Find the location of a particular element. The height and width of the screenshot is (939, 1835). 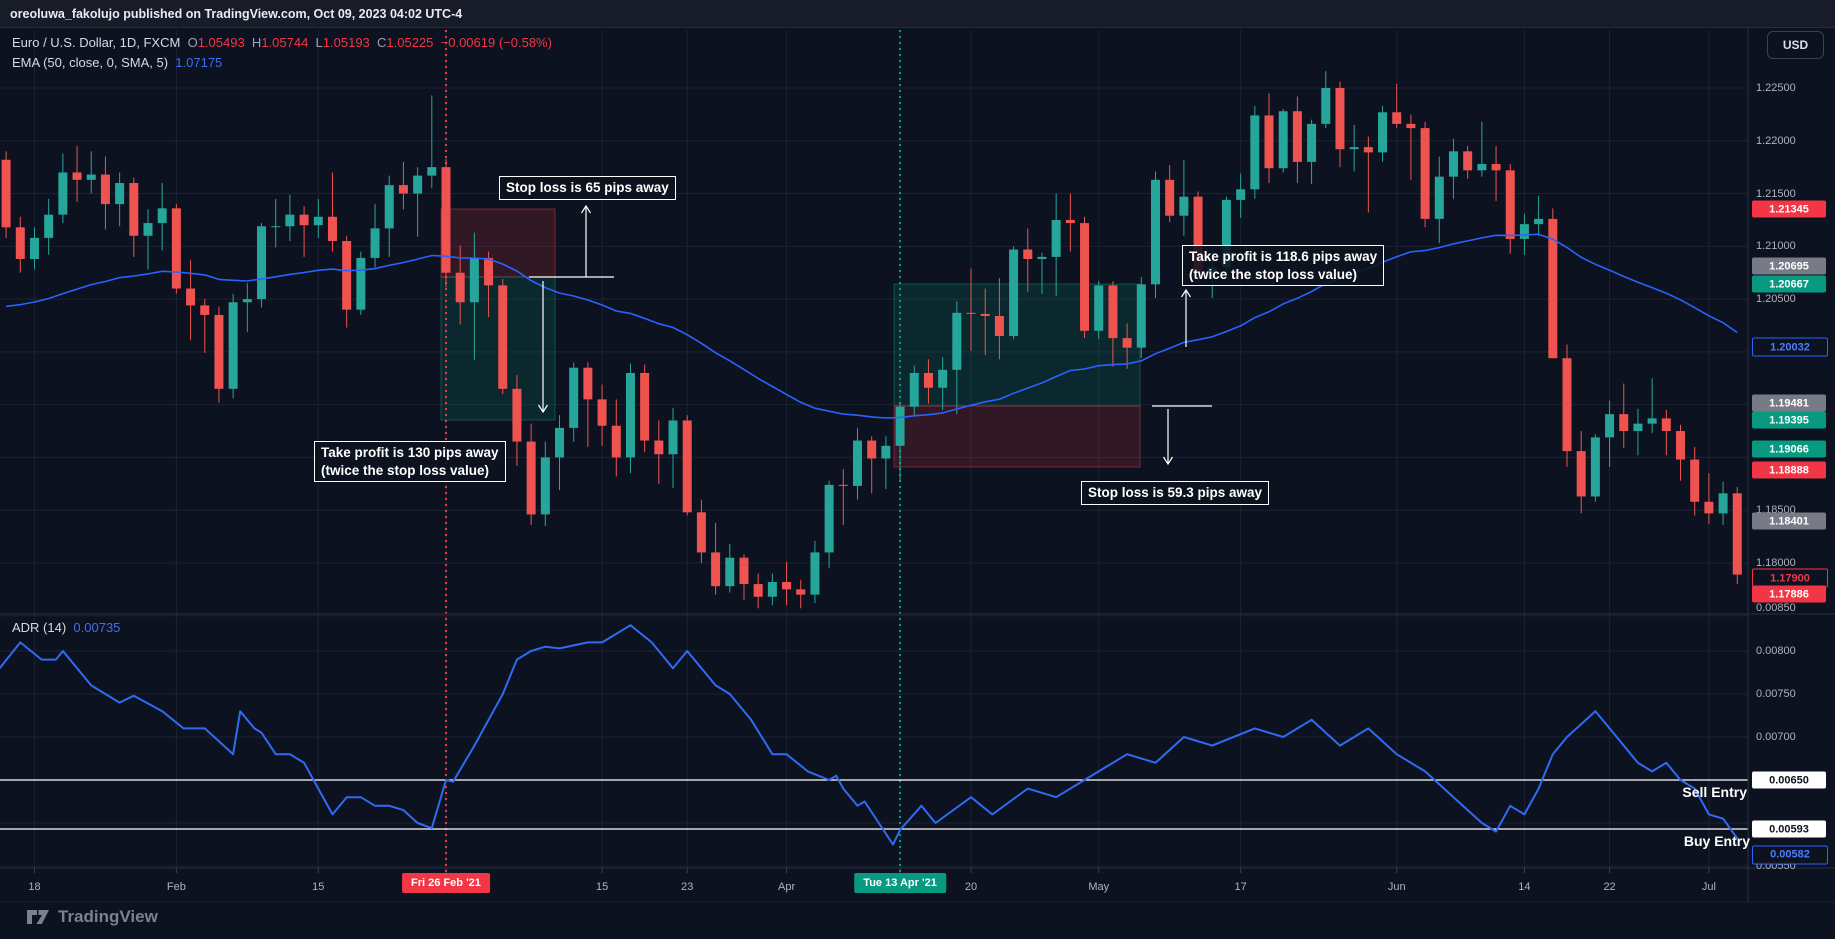

arrowhead-up-icon is located at coordinates (1186, 293).